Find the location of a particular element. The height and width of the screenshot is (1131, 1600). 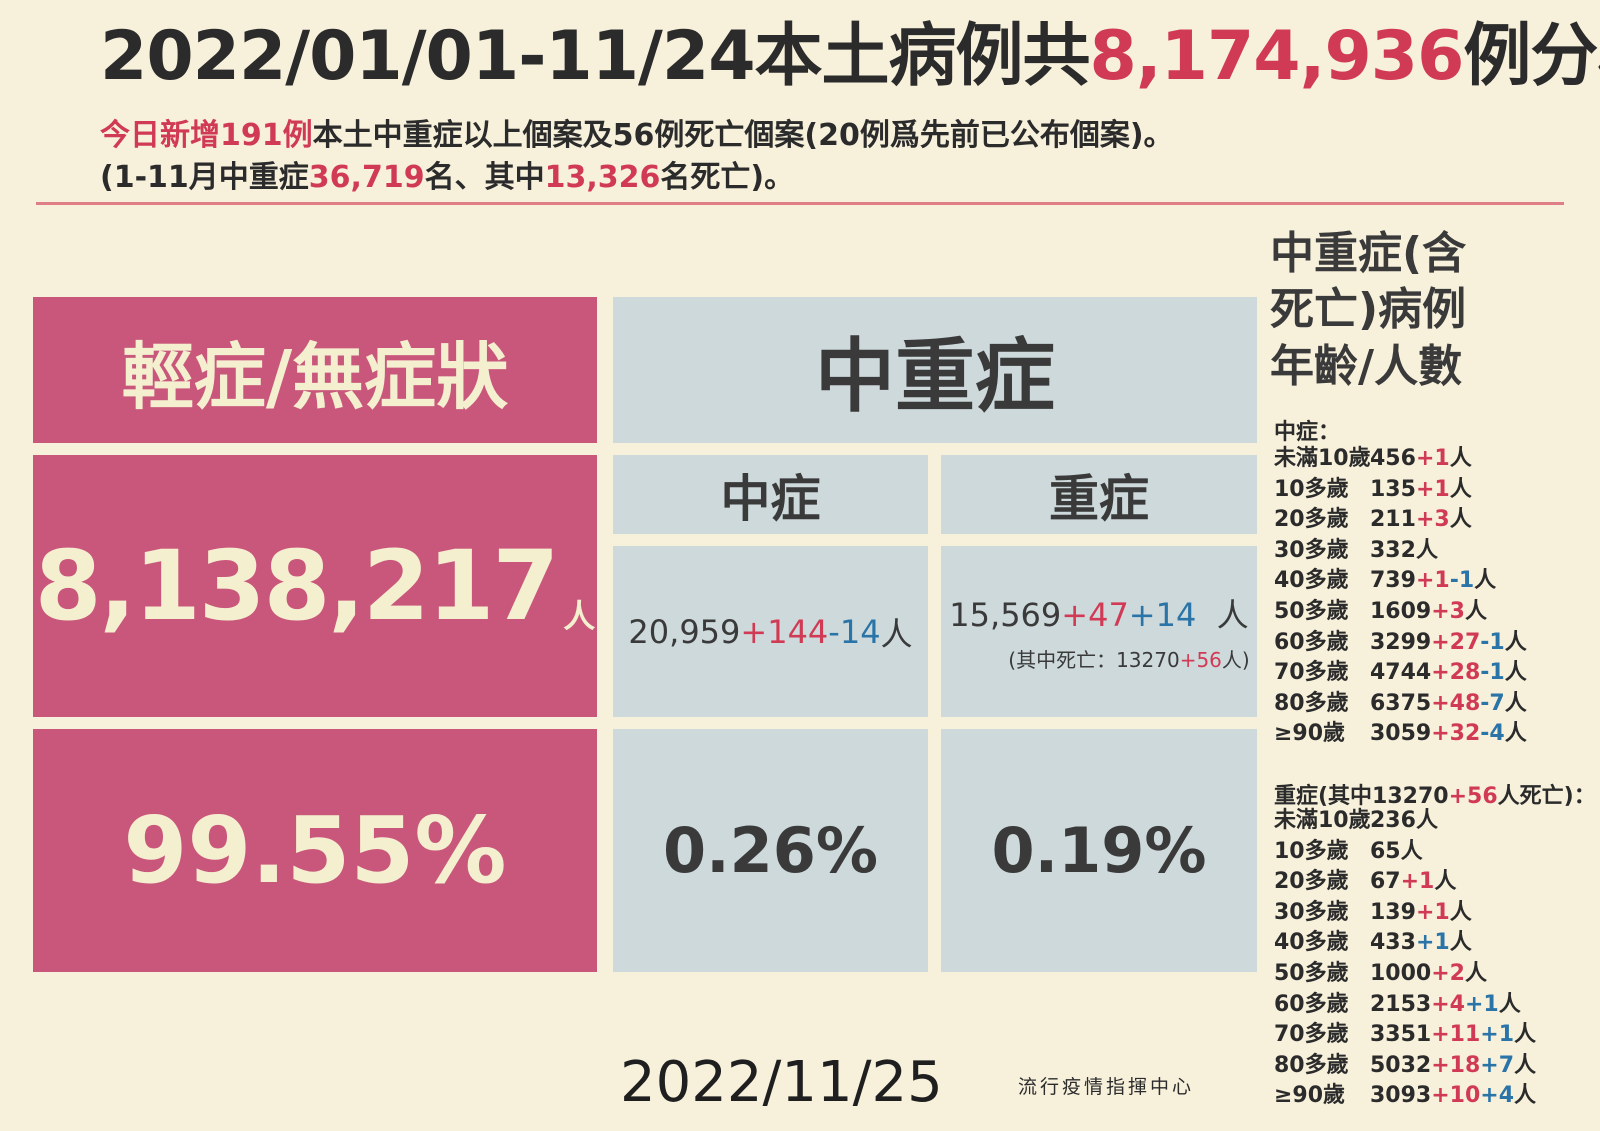

mild-count: 8,138,217 is located at coordinates (297, 586).